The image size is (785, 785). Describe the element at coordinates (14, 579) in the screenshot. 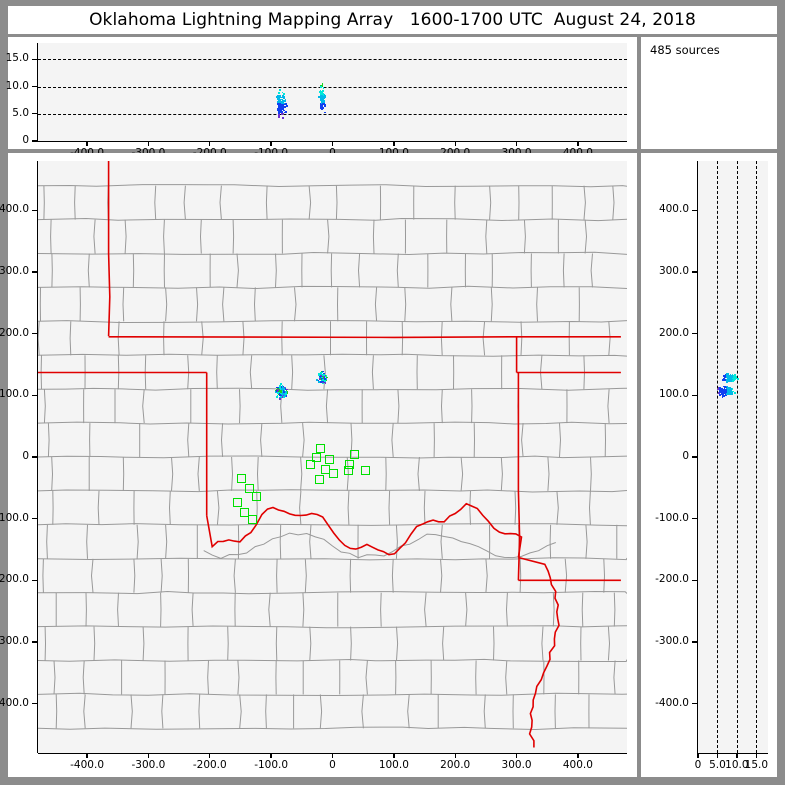

I see `y-axis-tick-label: -200.0` at that location.